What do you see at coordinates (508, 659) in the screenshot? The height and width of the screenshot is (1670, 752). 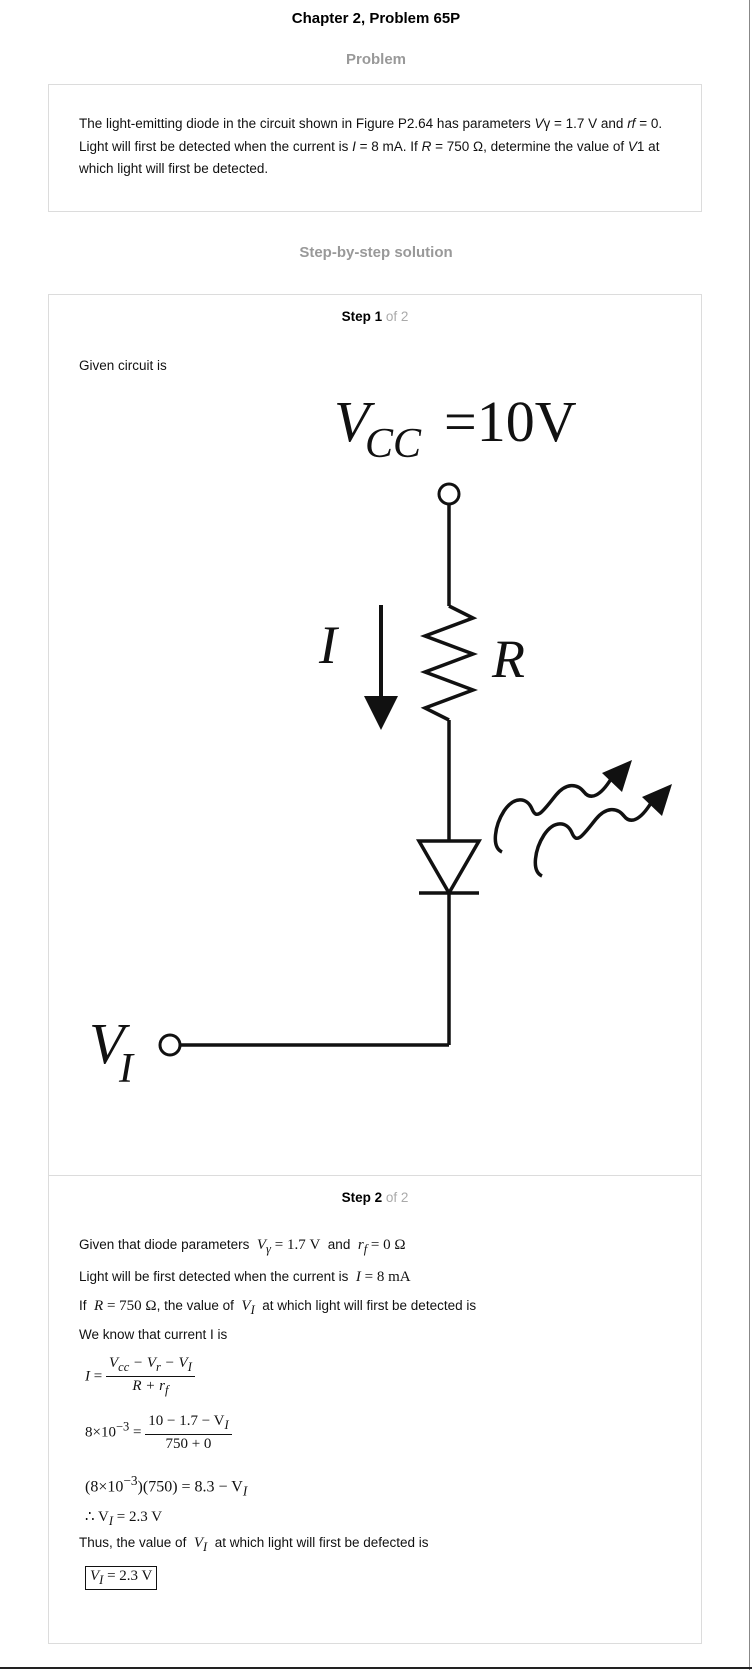 I see `resistor-label: R` at bounding box center [508, 659].